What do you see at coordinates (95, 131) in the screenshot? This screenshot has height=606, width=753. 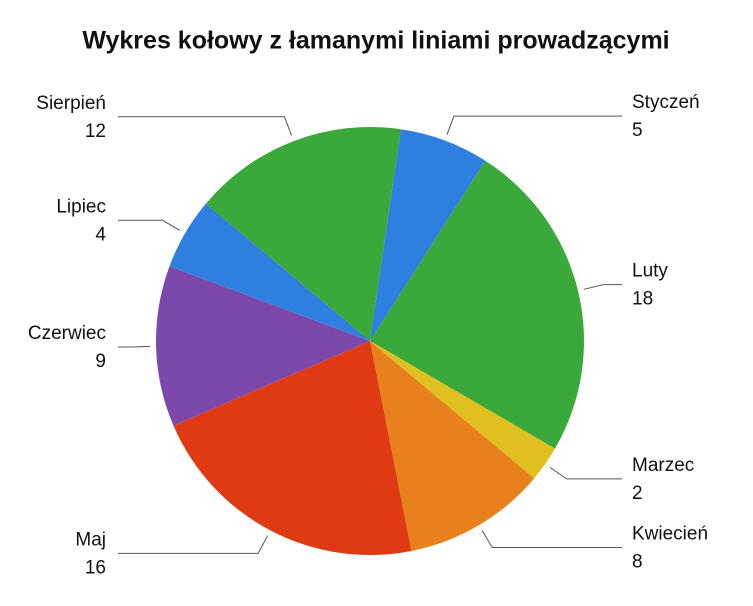 I see `slice-value: 12` at bounding box center [95, 131].